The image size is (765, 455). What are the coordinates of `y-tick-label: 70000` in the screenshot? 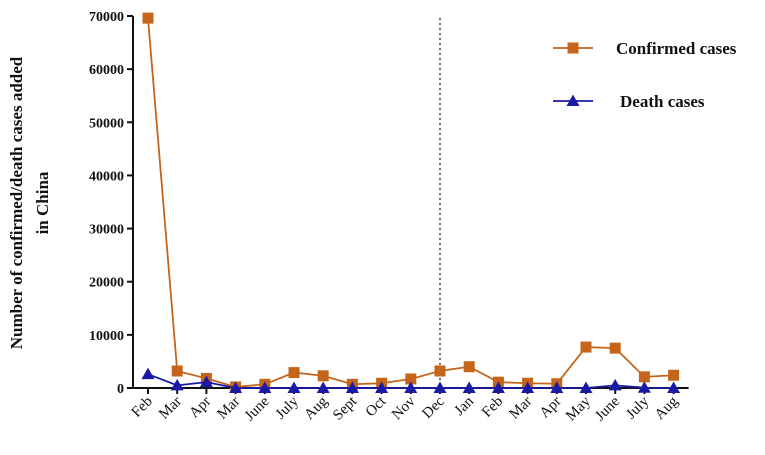 It's located at (106, 17).